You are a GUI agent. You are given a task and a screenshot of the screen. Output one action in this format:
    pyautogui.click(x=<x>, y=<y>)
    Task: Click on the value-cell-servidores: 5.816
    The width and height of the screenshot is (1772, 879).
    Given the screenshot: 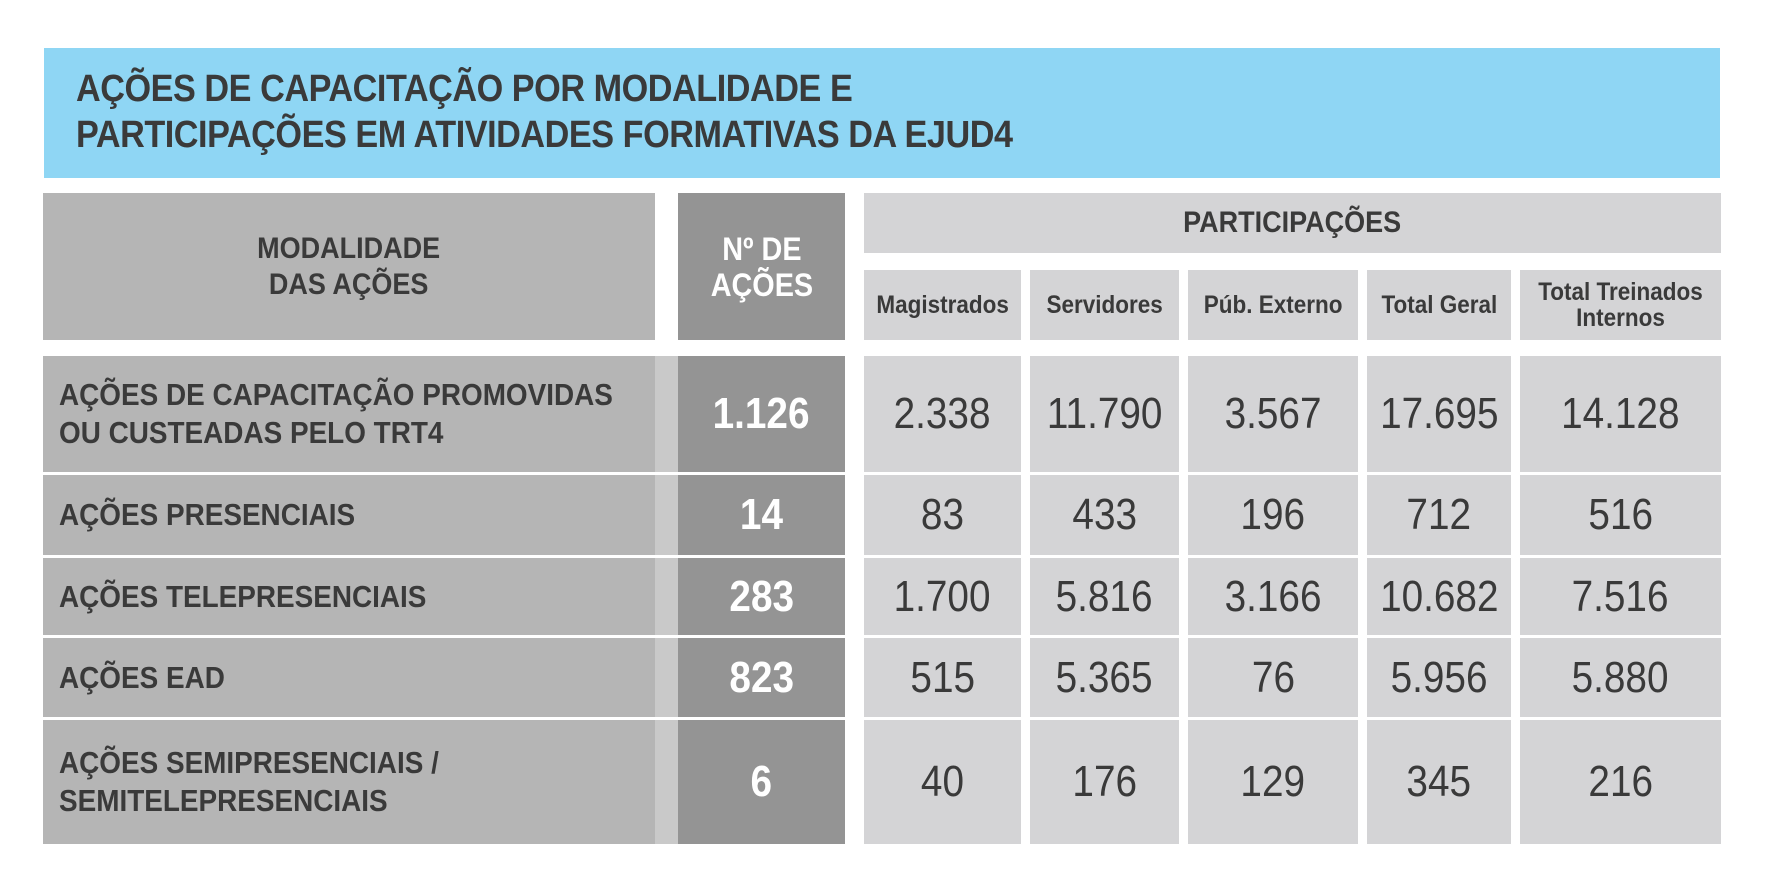 What is the action you would take?
    pyautogui.click(x=1104, y=596)
    